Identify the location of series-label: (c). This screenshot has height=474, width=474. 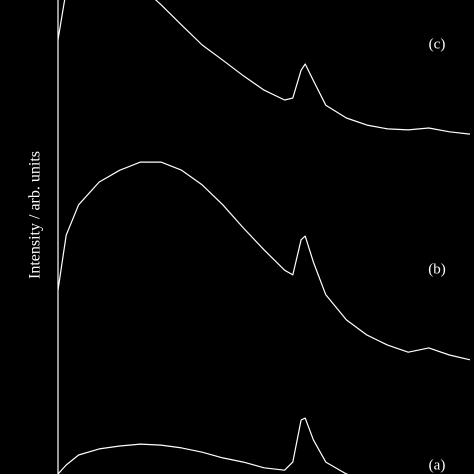
(437, 44).